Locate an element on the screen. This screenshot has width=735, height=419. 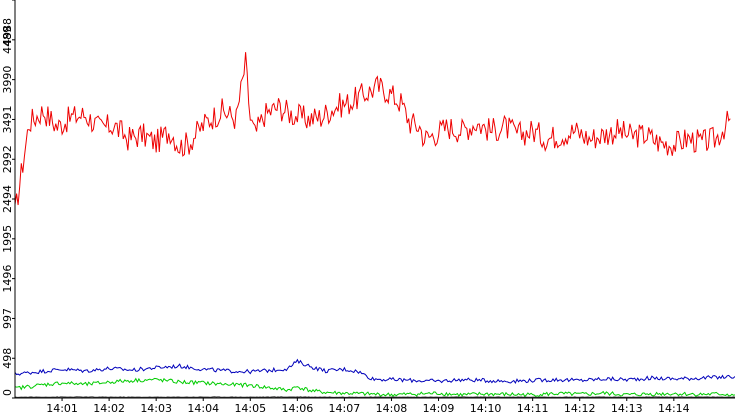
y-tick-label: 4988 is located at coordinates (7, 32).